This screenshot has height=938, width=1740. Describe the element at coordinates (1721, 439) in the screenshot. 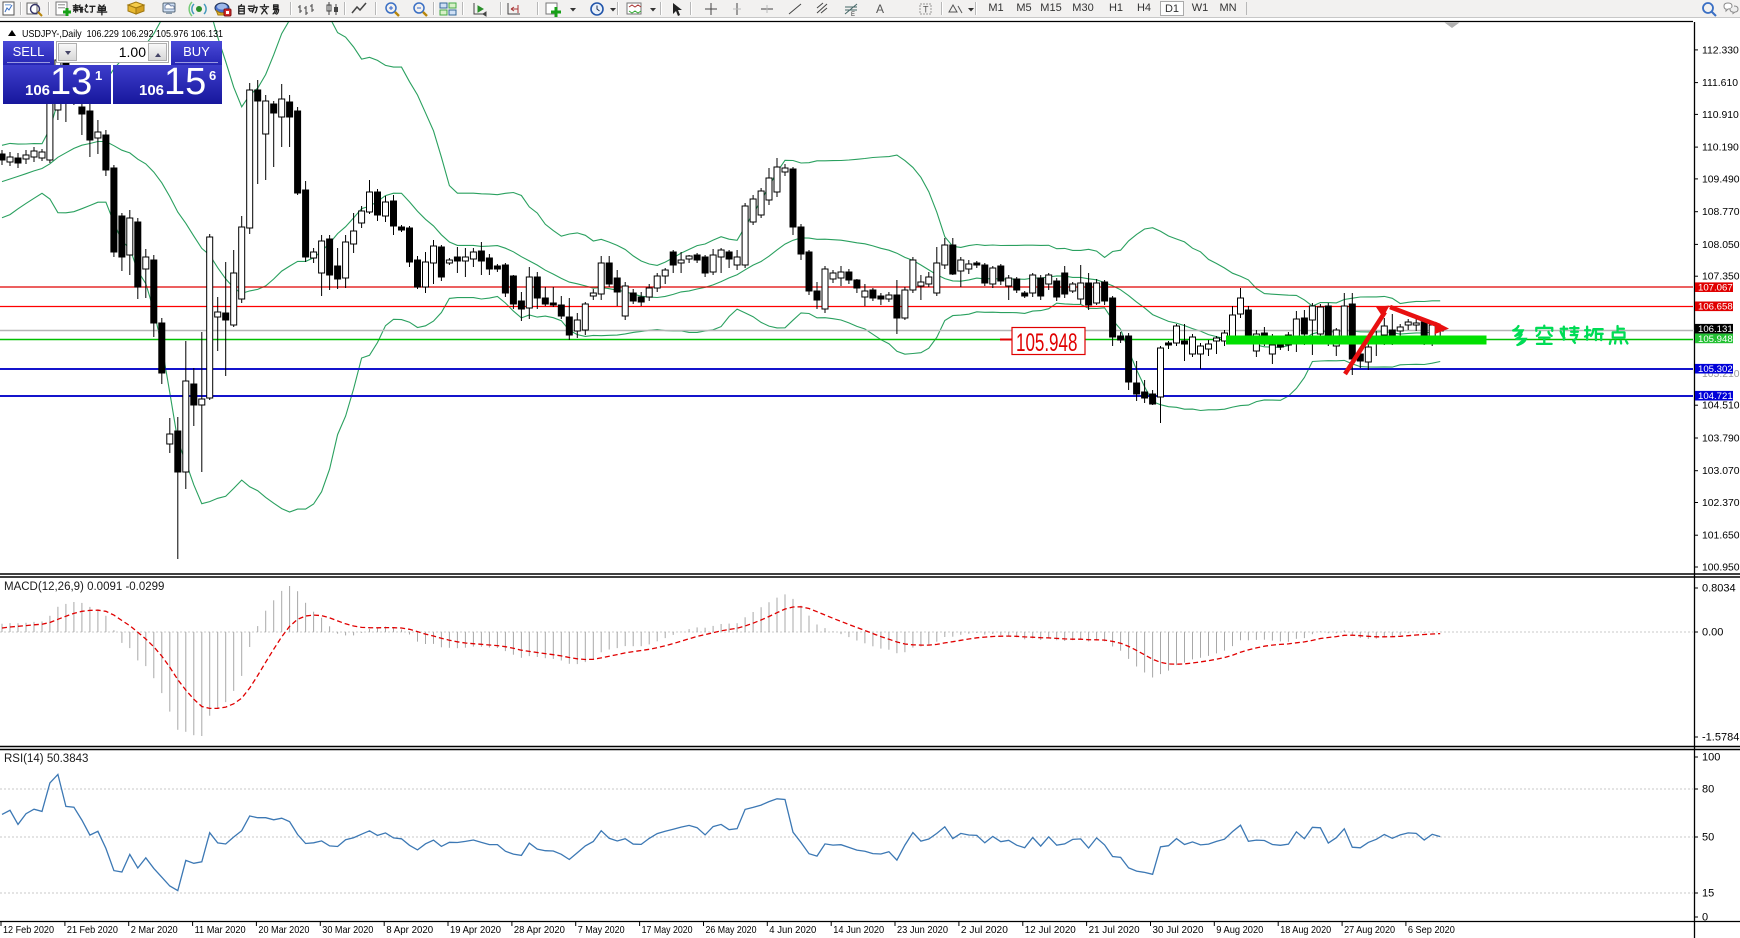

I see `svg-text: 103.790` at that location.